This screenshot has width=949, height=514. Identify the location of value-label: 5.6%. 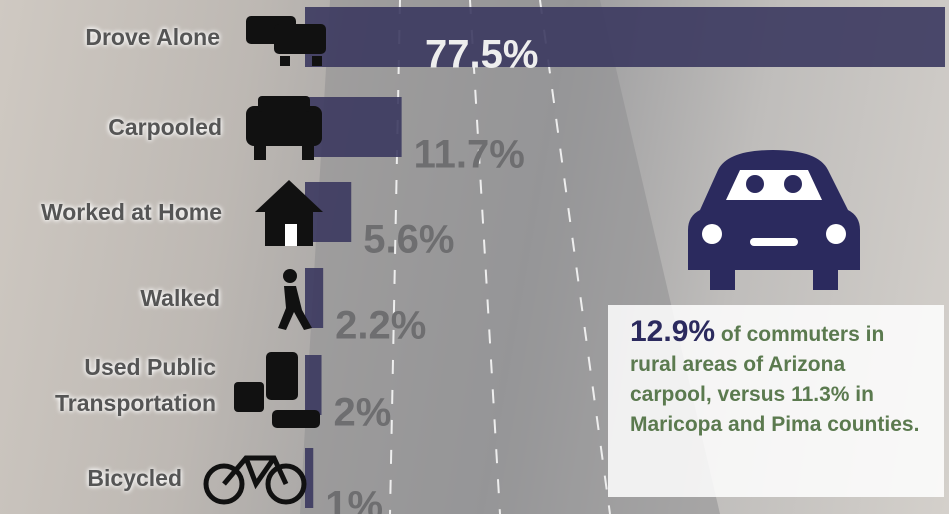
(408, 240).